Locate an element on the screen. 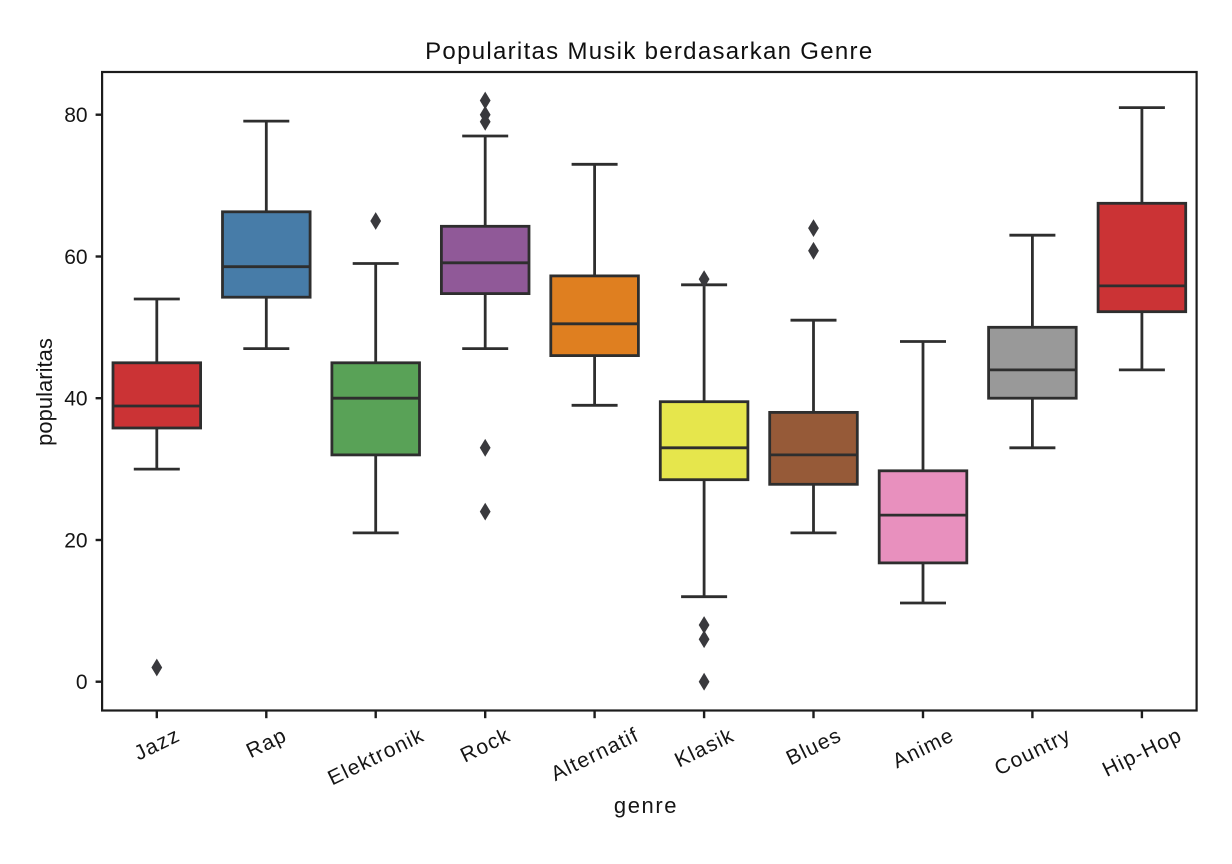  svg-text: 80 is located at coordinates (75, 115).